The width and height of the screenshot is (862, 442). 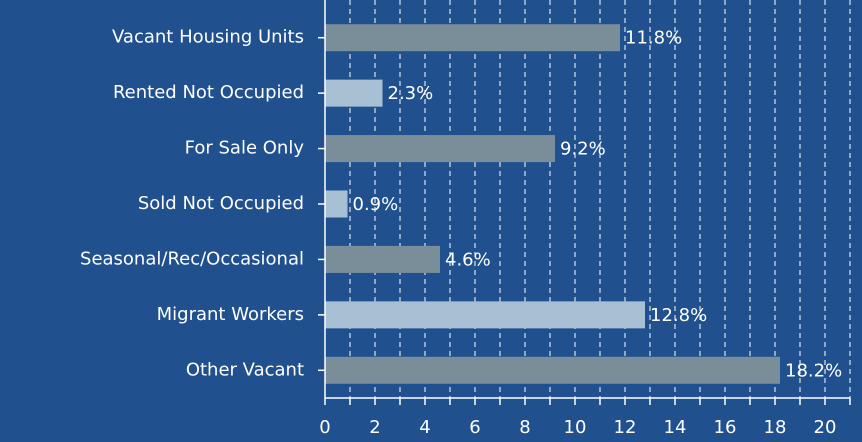 What do you see at coordinates (675, 427) in the screenshot?
I see `x-tick-label: 14` at bounding box center [675, 427].